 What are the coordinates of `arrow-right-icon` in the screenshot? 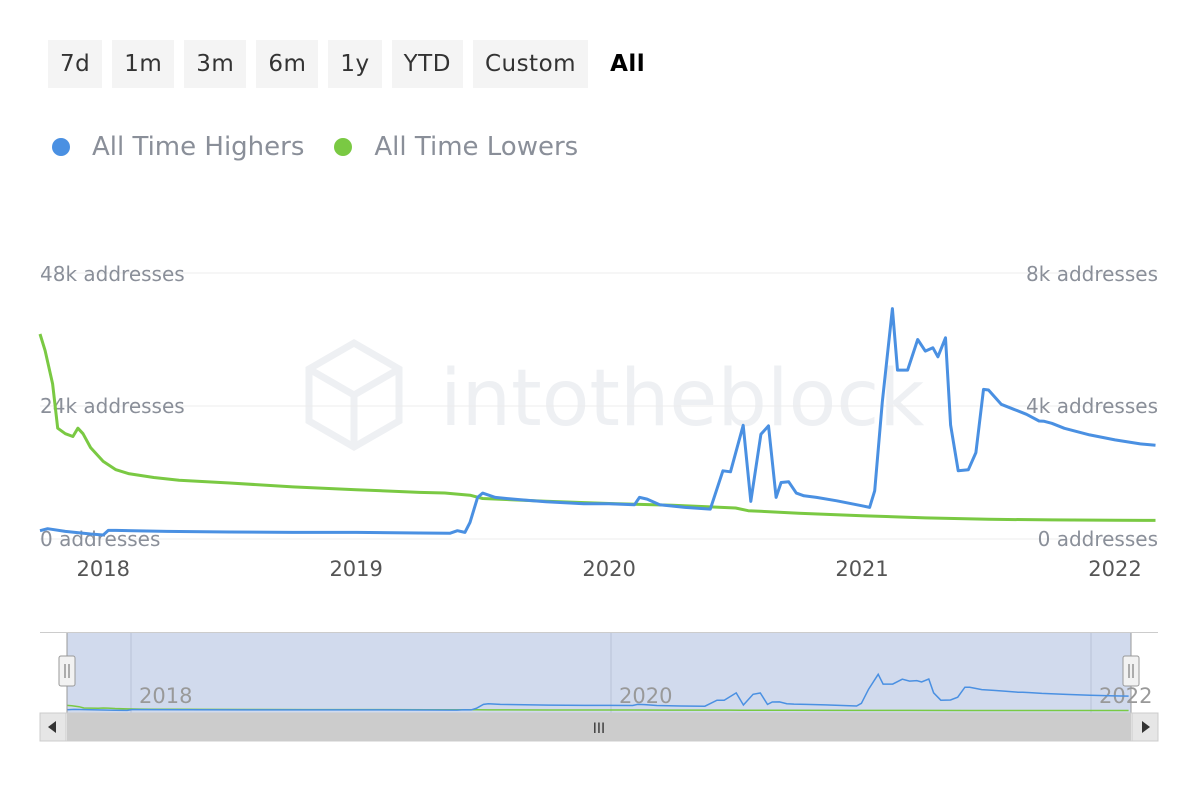 It's located at (1146, 727).